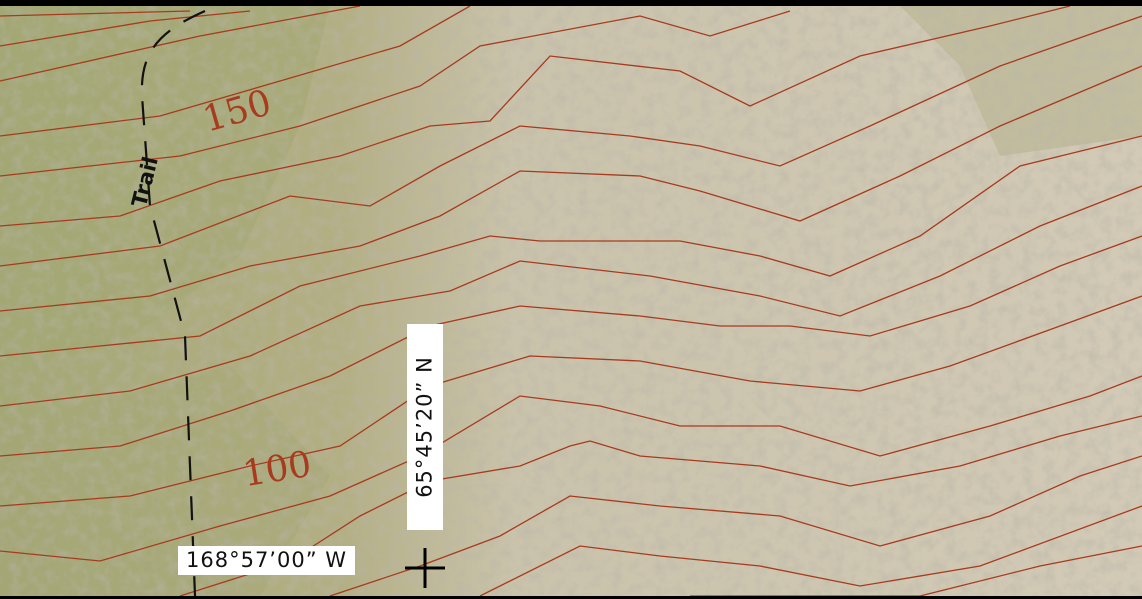  What do you see at coordinates (173, 302) in the screenshot?
I see `trail-line` at bounding box center [173, 302].